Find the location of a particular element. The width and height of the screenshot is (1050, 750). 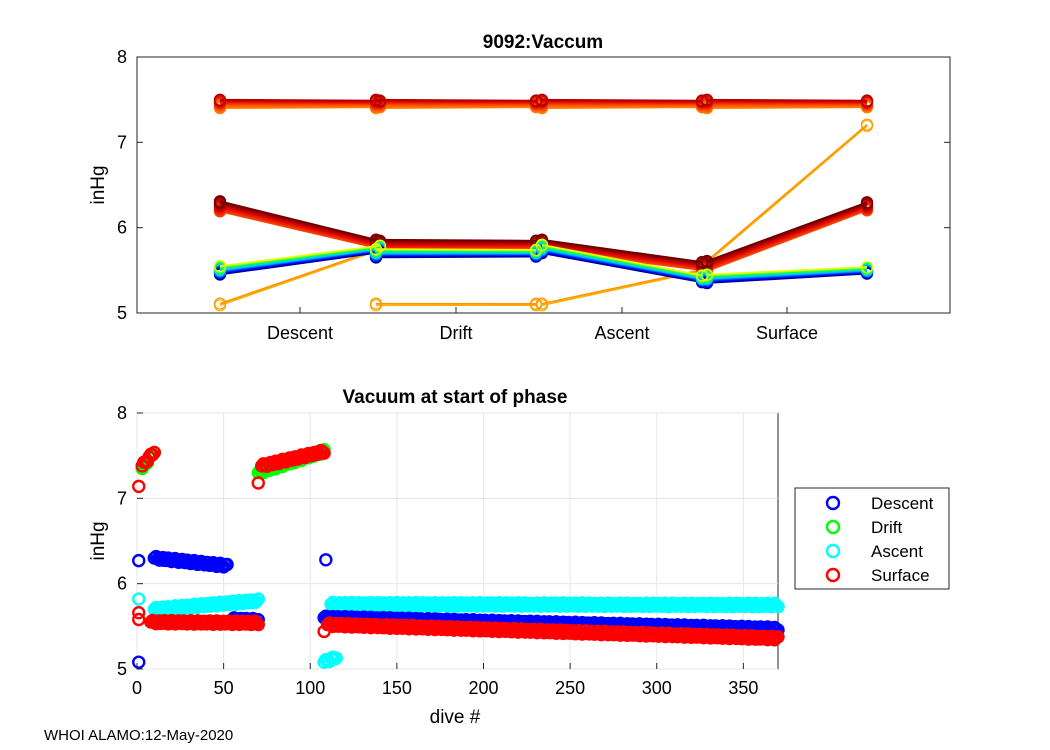

legend-marker-surface is located at coordinates (833, 575).